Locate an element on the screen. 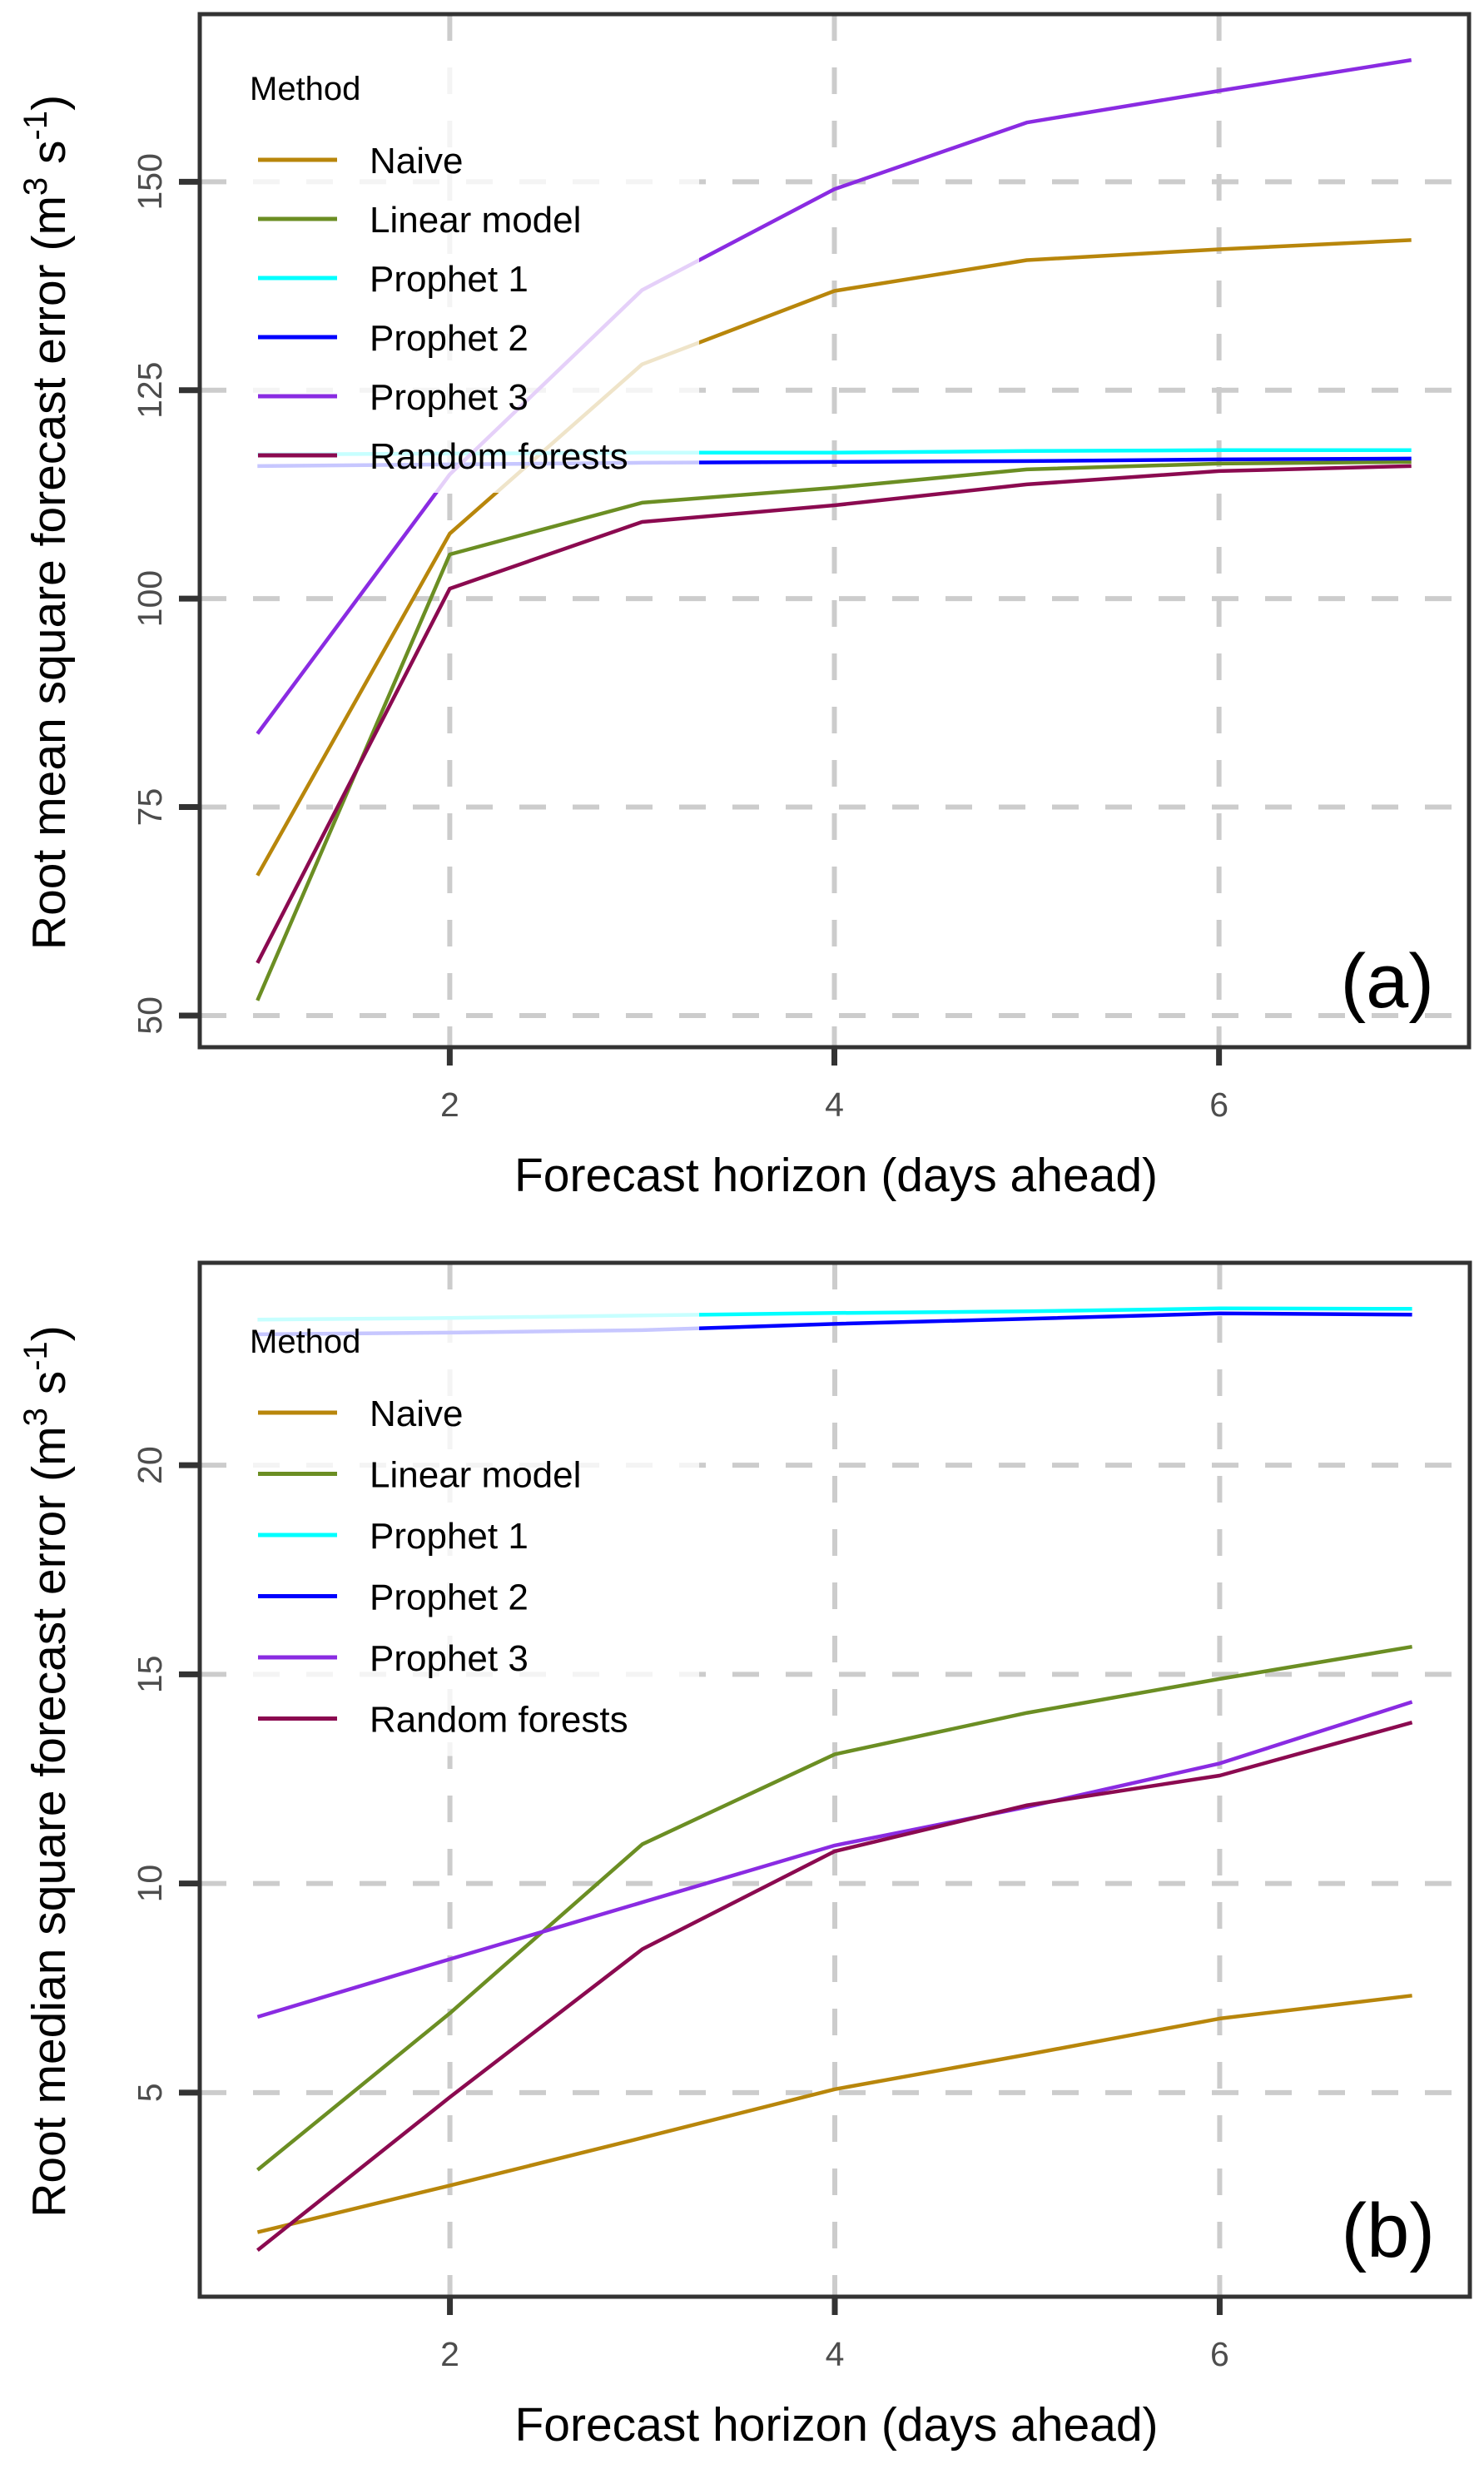 Image resolution: width=1484 pixels, height=2469 pixels. panel-a-x-tick-label-2: 2 is located at coordinates (449, 1104).